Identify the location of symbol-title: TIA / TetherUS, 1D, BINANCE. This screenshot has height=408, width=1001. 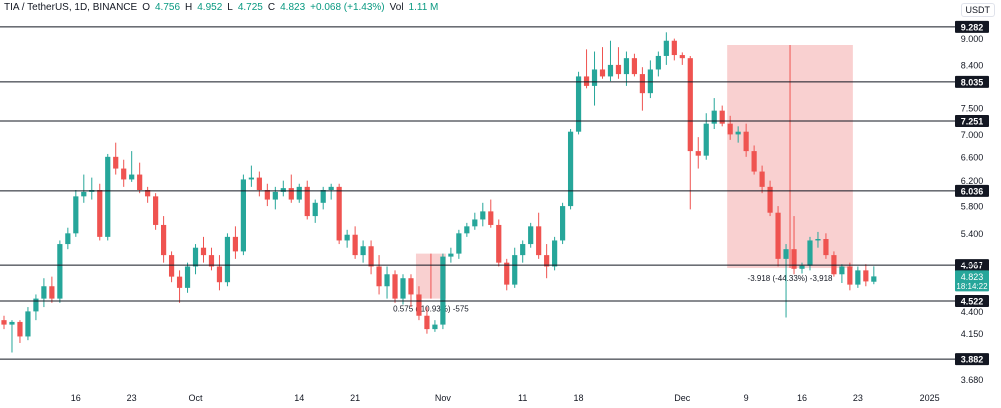
(71, 7).